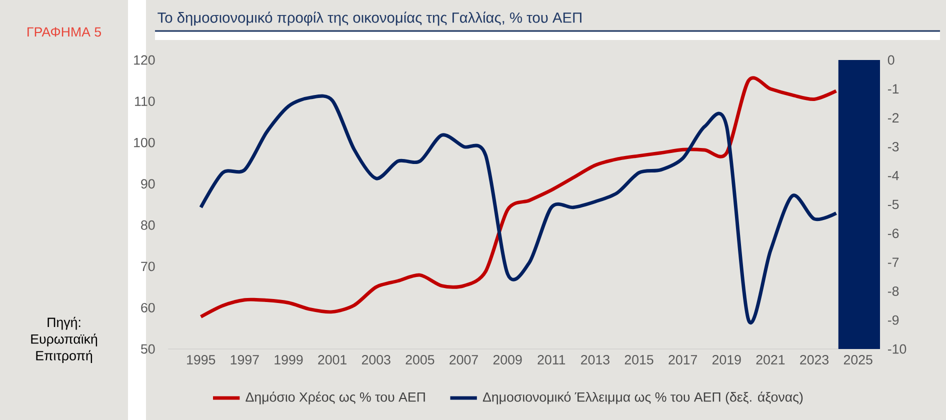 This screenshot has height=420, width=946. Describe the element at coordinates (858, 359) in the screenshot. I see `x-tick-label: 2025` at that location.